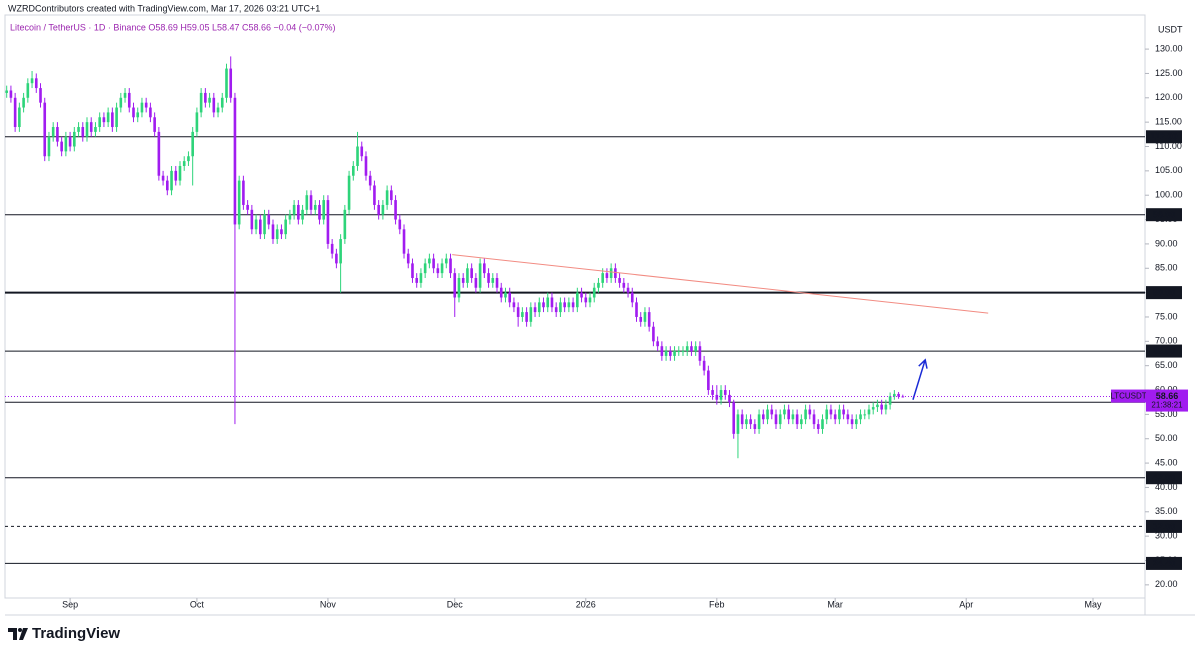 The width and height of the screenshot is (1199, 654). I want to click on level-label: 32.00, so click(1164, 526).